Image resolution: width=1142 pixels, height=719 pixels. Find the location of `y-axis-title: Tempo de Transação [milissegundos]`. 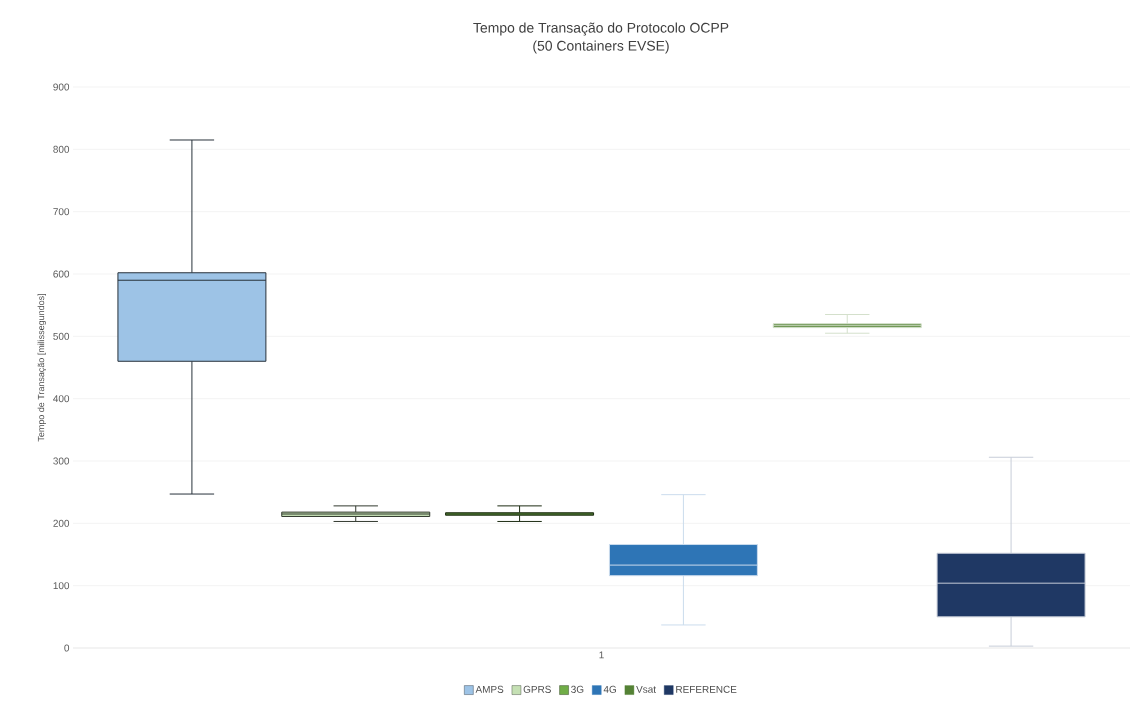

y-axis-title: Tempo de Transação [milissegundos] is located at coordinates (42, 368).